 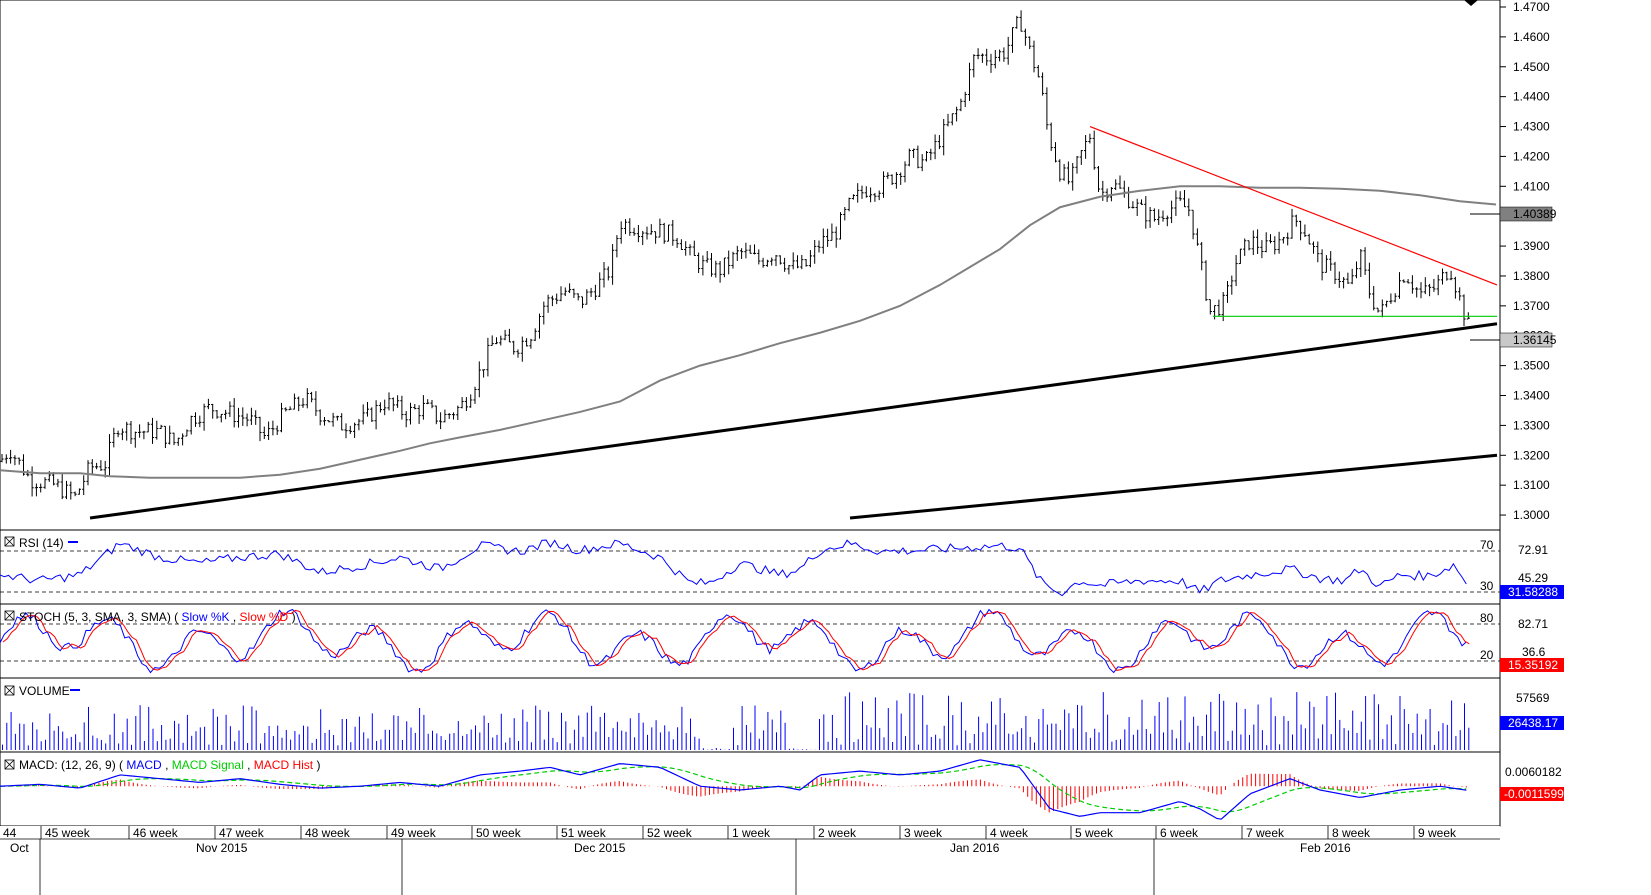 I want to click on macd-close-icon, so click(x=9, y=764).